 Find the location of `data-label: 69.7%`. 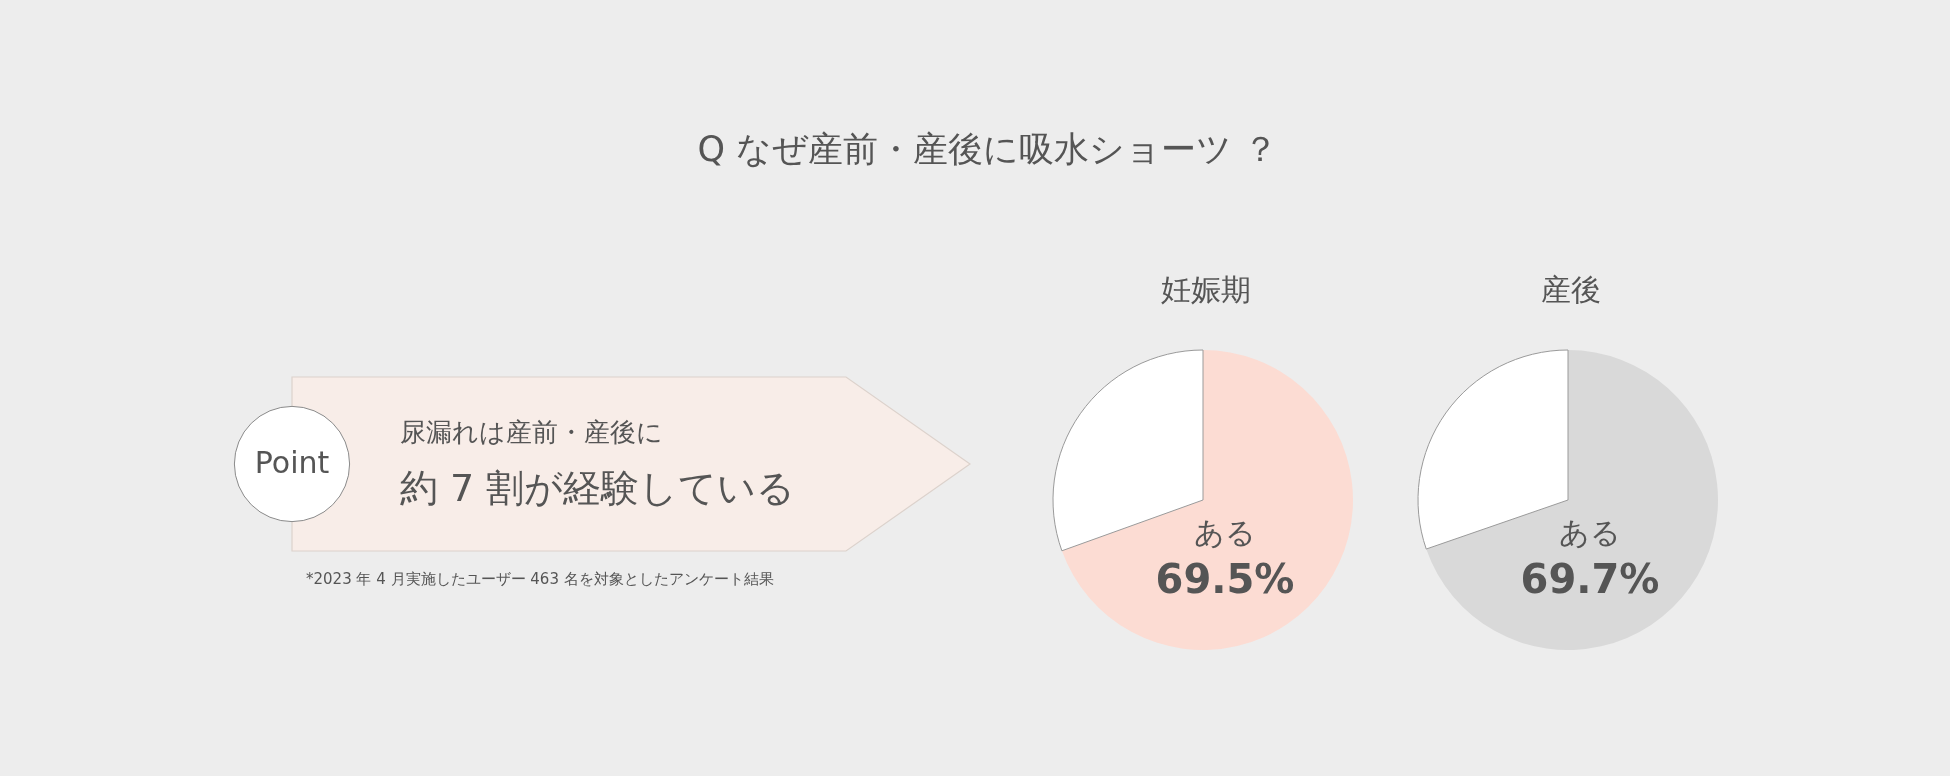

data-label: 69.7% is located at coordinates (1590, 579).